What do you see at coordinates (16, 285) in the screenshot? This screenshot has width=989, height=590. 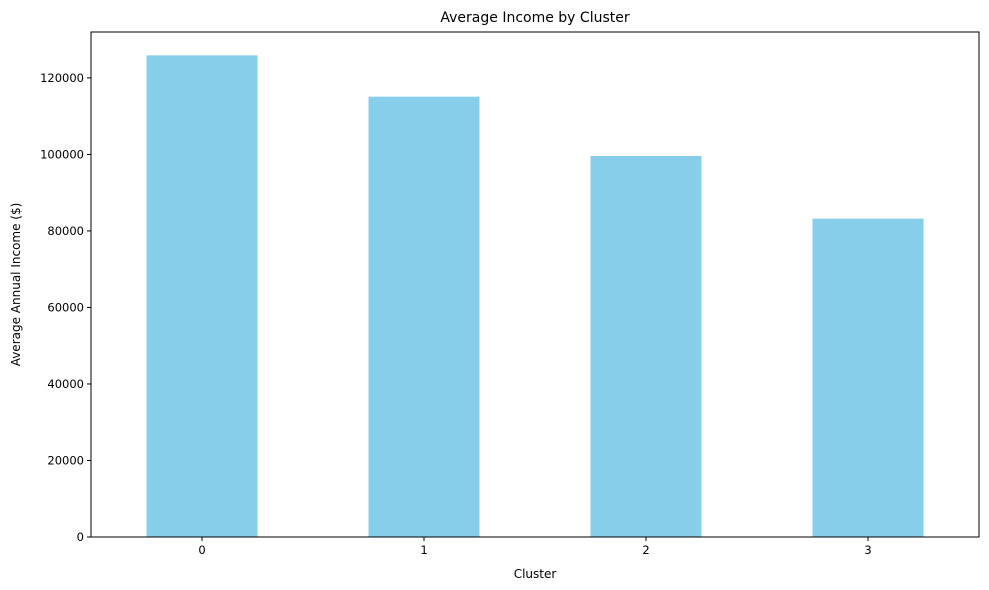 I see `y-axis-label: Average Annual Income ($)` at bounding box center [16, 285].